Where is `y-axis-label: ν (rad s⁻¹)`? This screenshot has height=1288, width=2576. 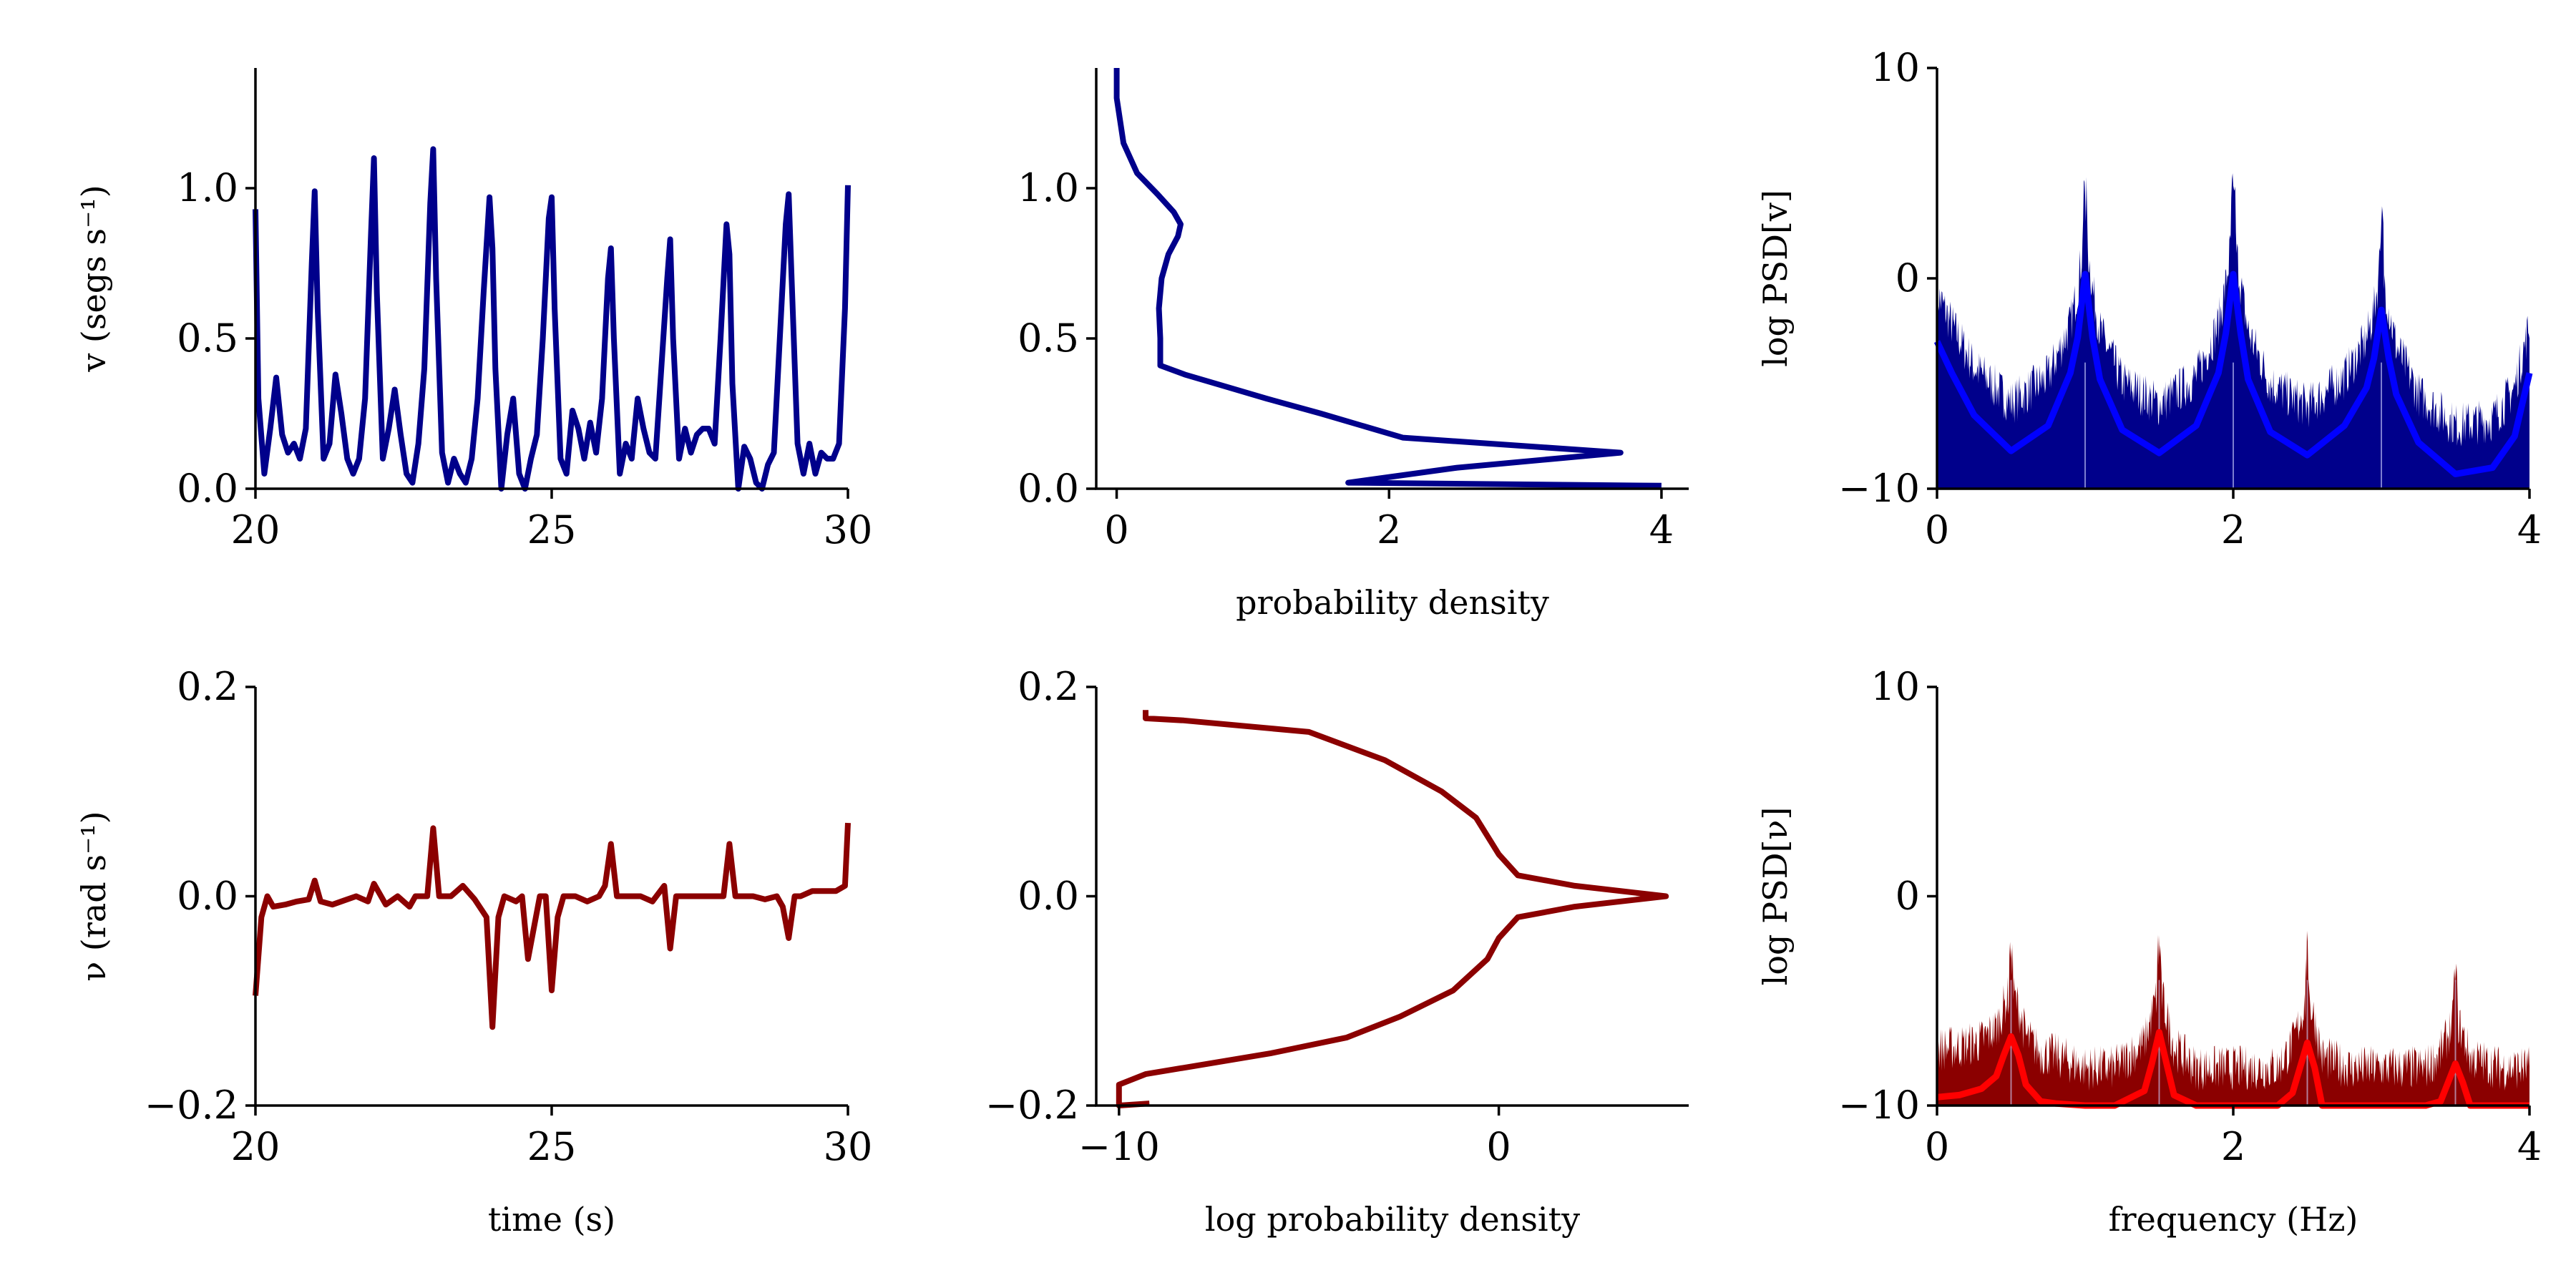 y-axis-label: ν (rad s⁻¹) is located at coordinates (93, 896).